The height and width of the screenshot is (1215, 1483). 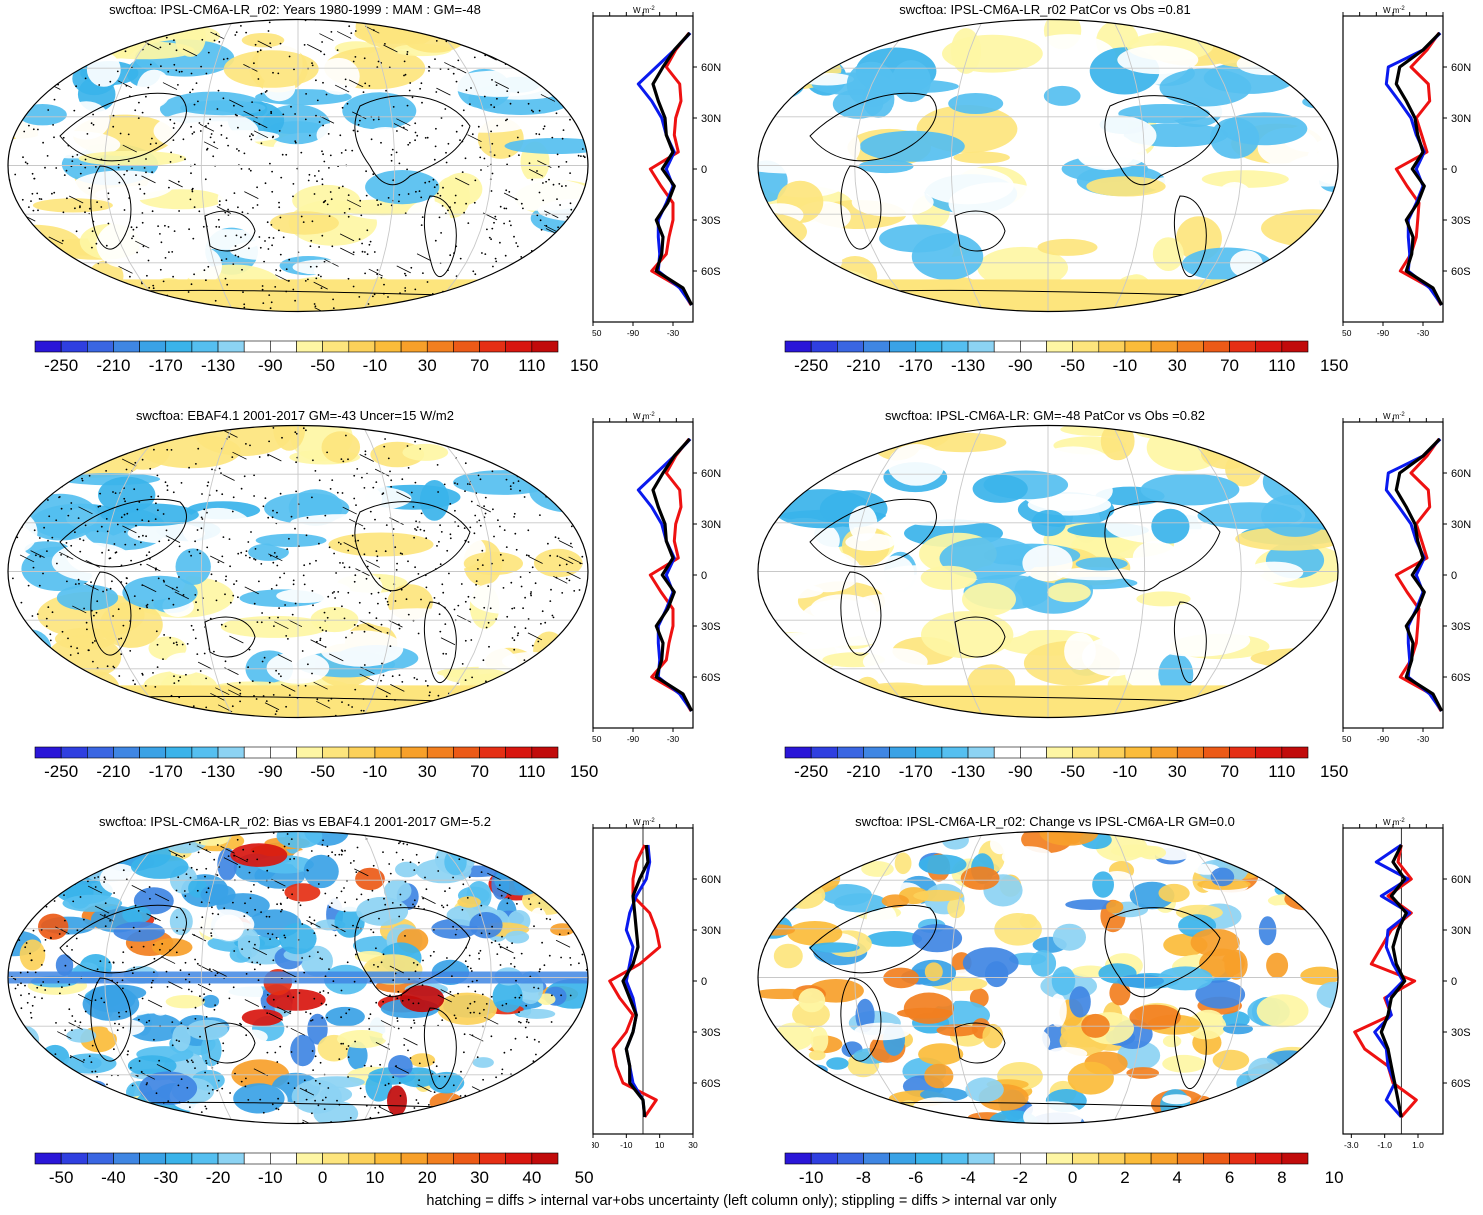 I want to click on profile-unit-label: W m-2, so click(x=1394, y=416).